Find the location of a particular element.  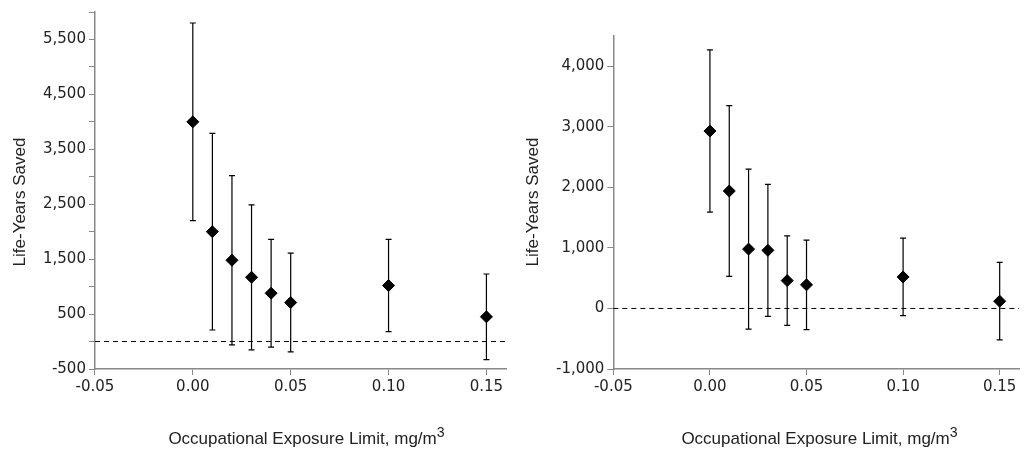

y-tick-label: 5,500 is located at coordinates (64, 38).